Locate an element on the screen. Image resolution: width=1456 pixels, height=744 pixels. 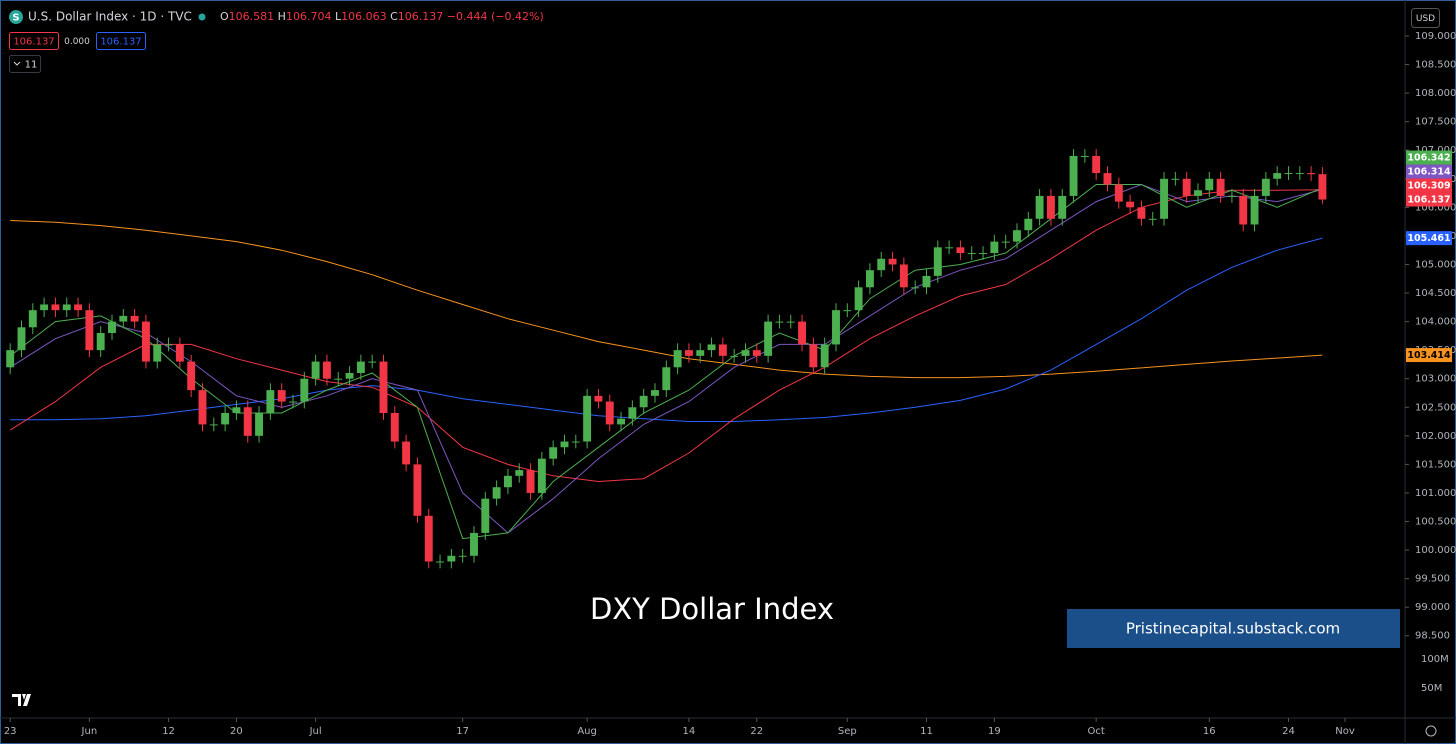
spread: 0.000 is located at coordinates (77, 42).